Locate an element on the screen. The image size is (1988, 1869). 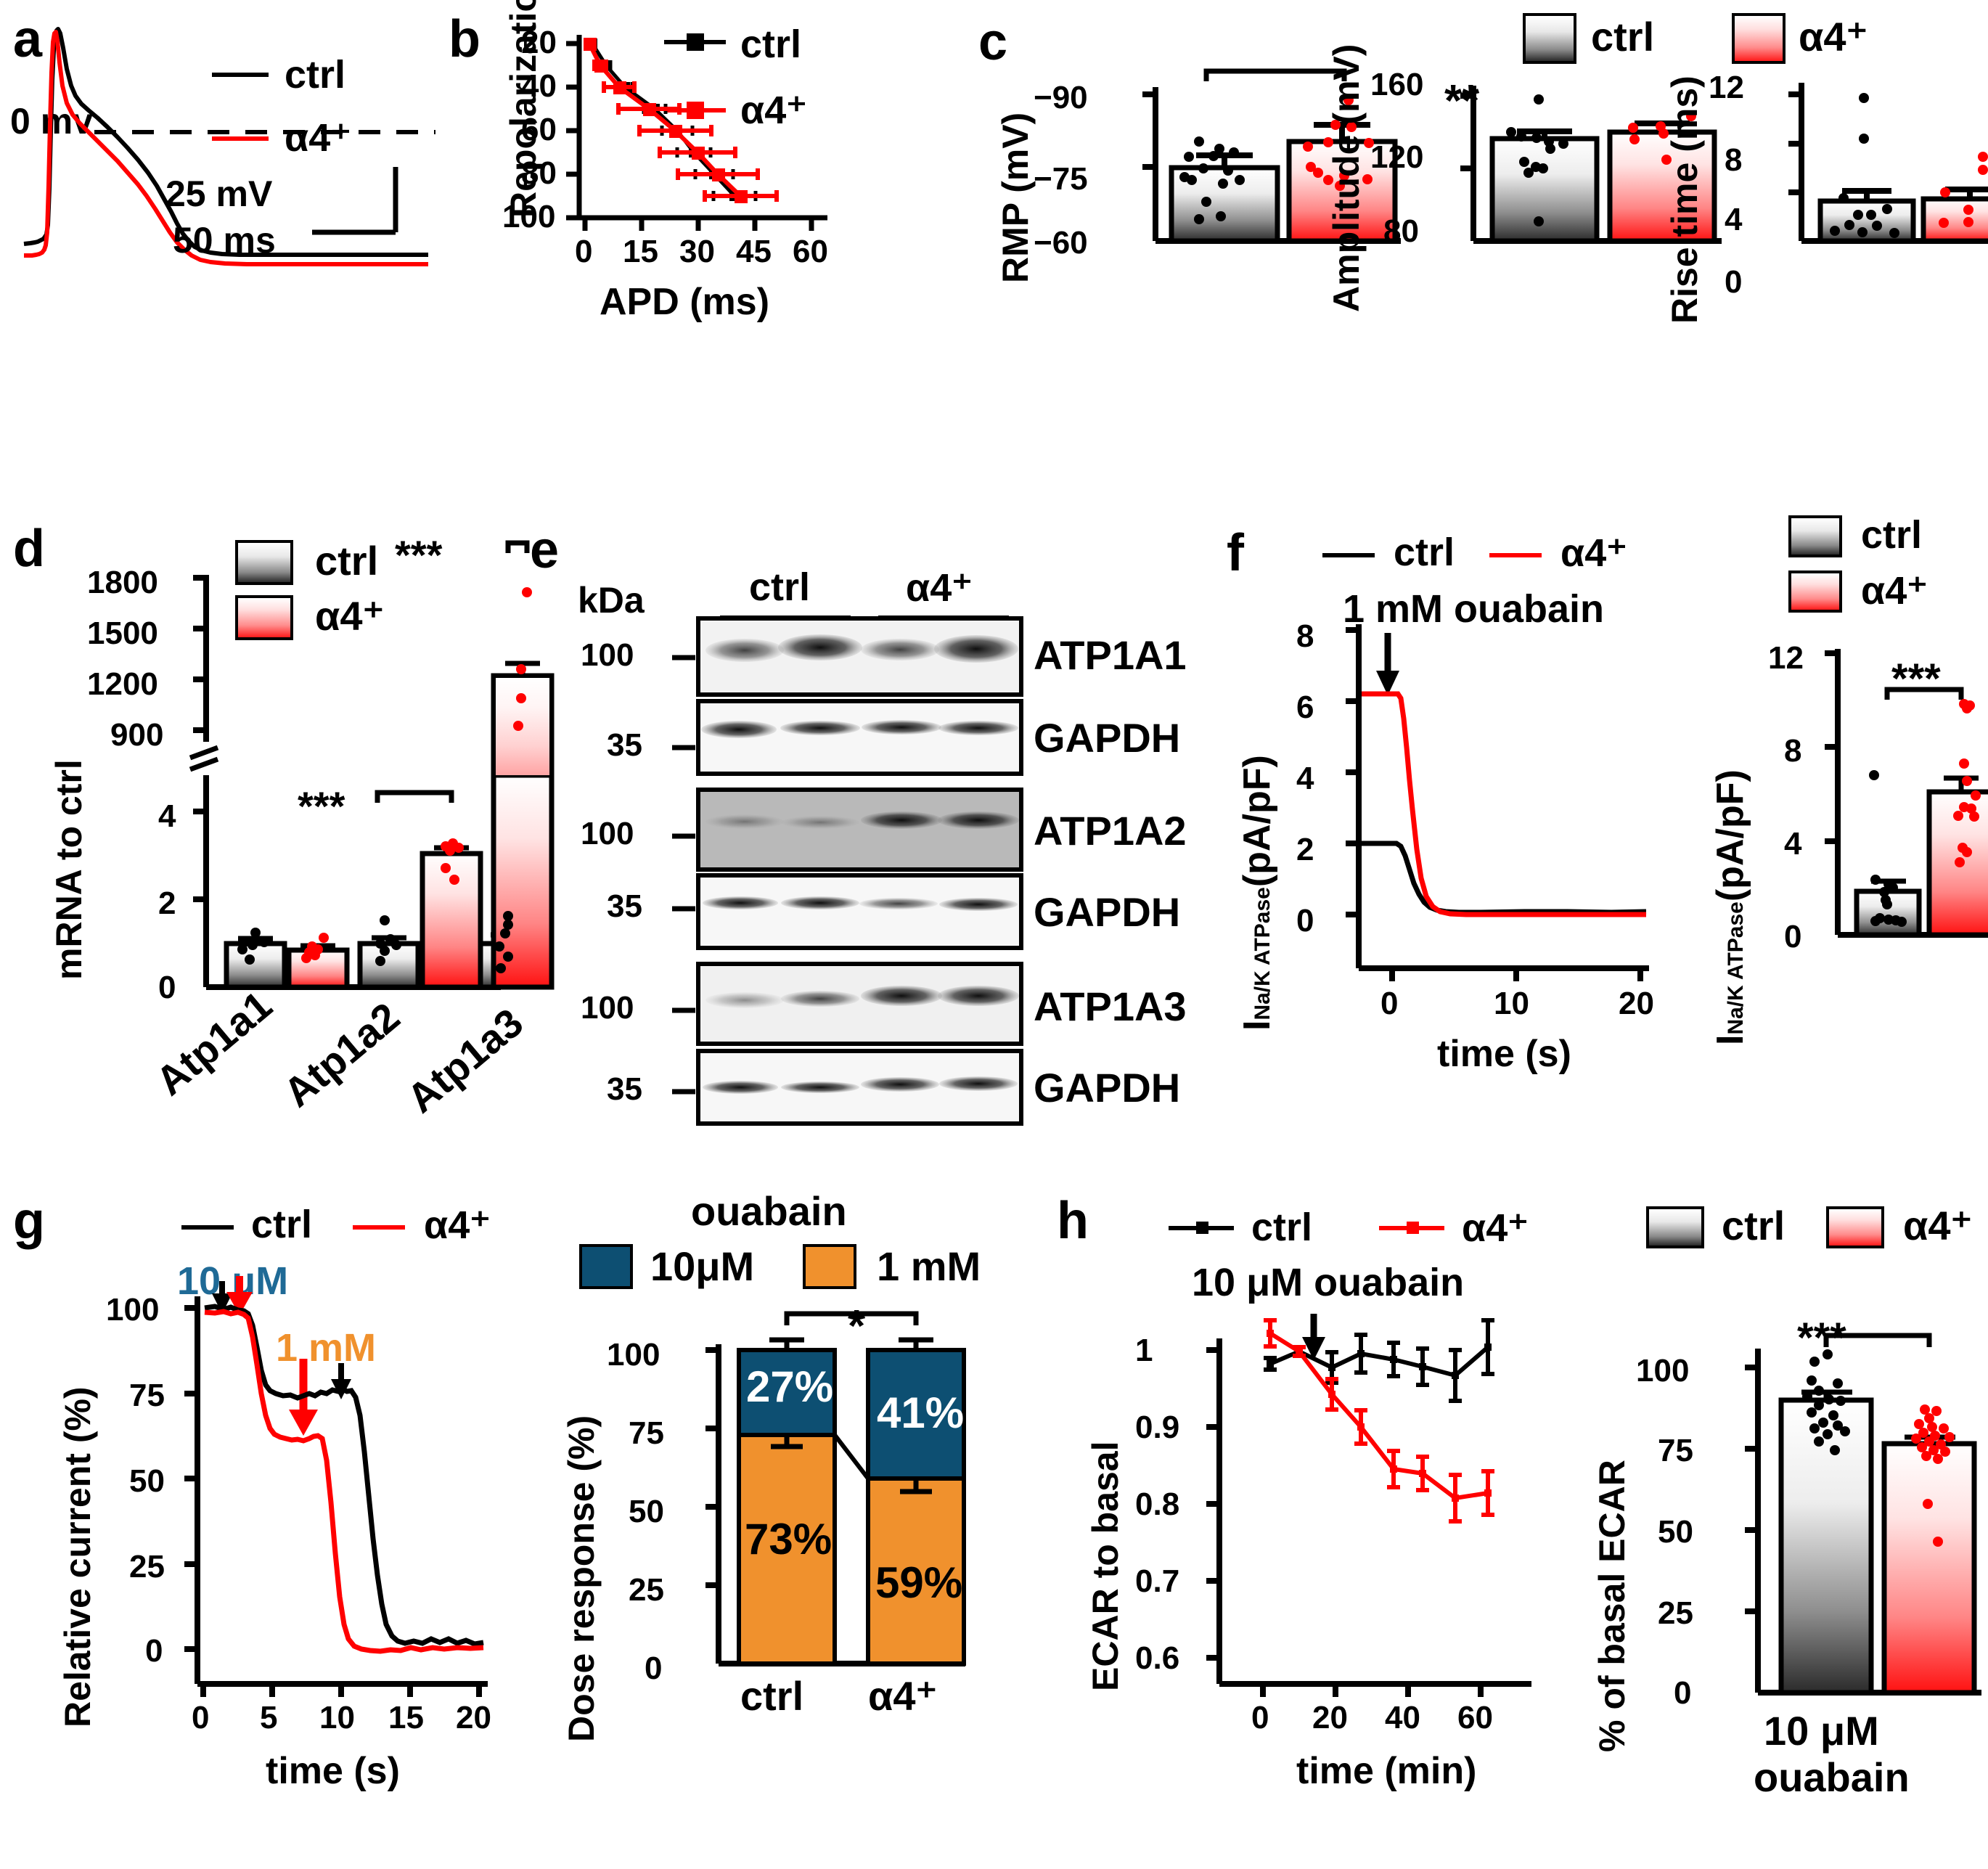
panel-e-kda-label: kDa is located at coordinates (611, 600).